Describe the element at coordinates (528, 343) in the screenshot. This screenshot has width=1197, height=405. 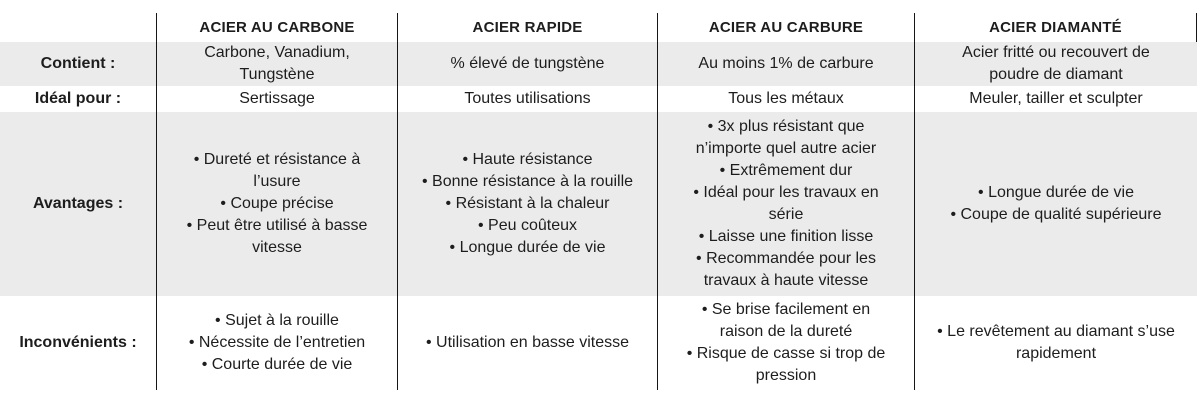
I see `cell-inconvenients-acier-rapide: • Utilisation en basse vitesse` at that location.